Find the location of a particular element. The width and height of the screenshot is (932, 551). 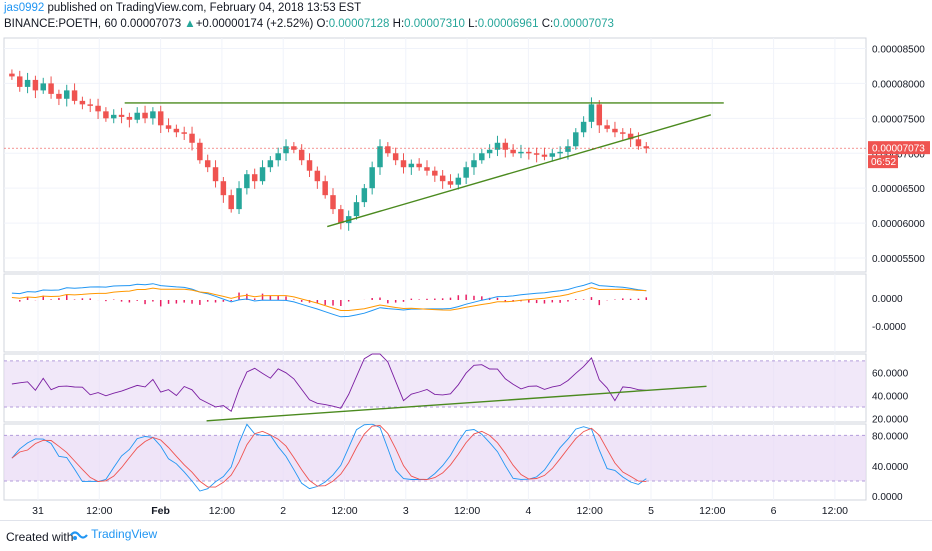

low-value: 0.00006961 is located at coordinates (508, 24).